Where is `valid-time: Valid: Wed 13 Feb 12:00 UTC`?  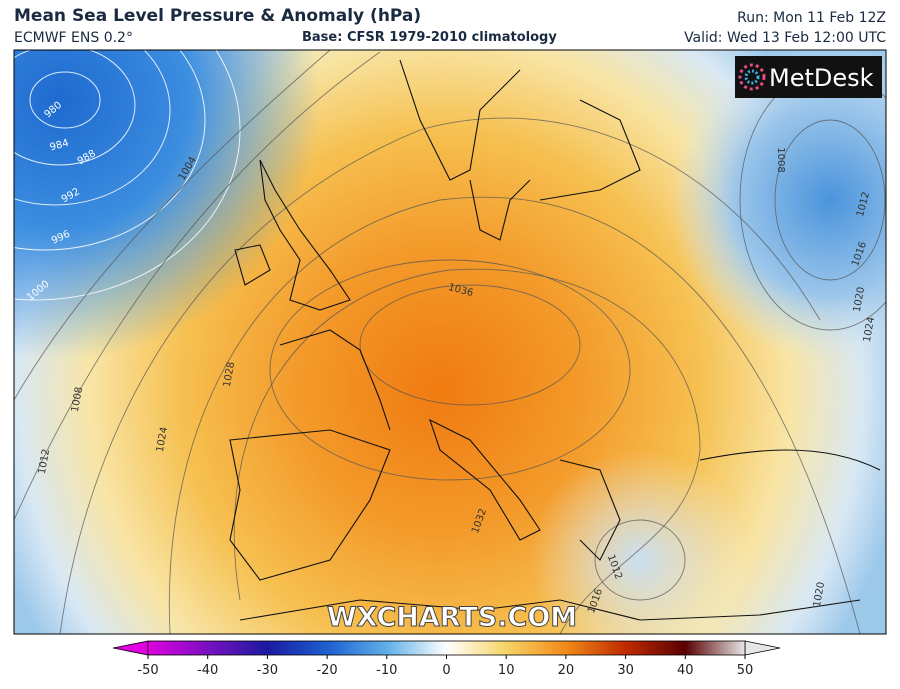
valid-time: Valid: Wed 13 Feb 12:00 UTC is located at coordinates (785, 38).